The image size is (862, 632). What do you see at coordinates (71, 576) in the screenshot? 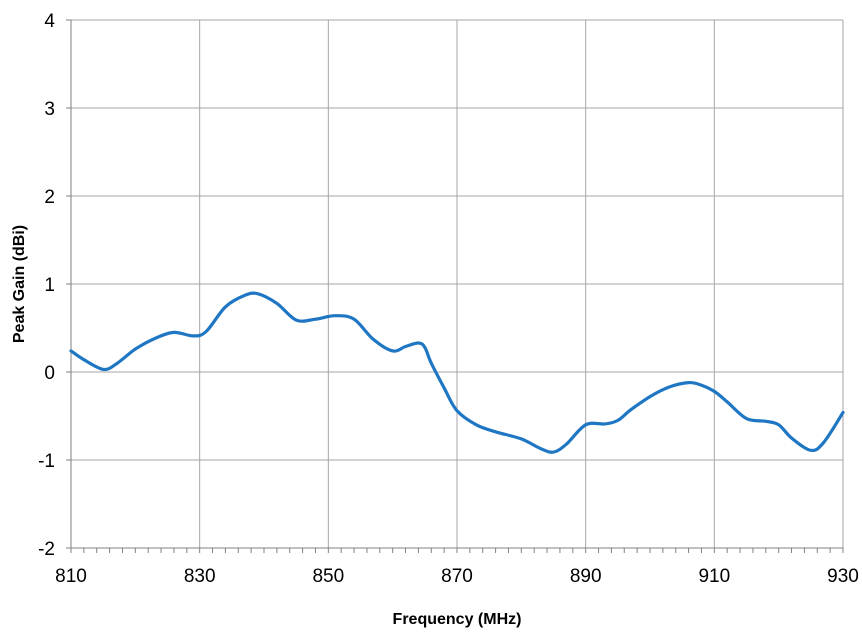
I see `x-tick-label: 810` at bounding box center [71, 576].